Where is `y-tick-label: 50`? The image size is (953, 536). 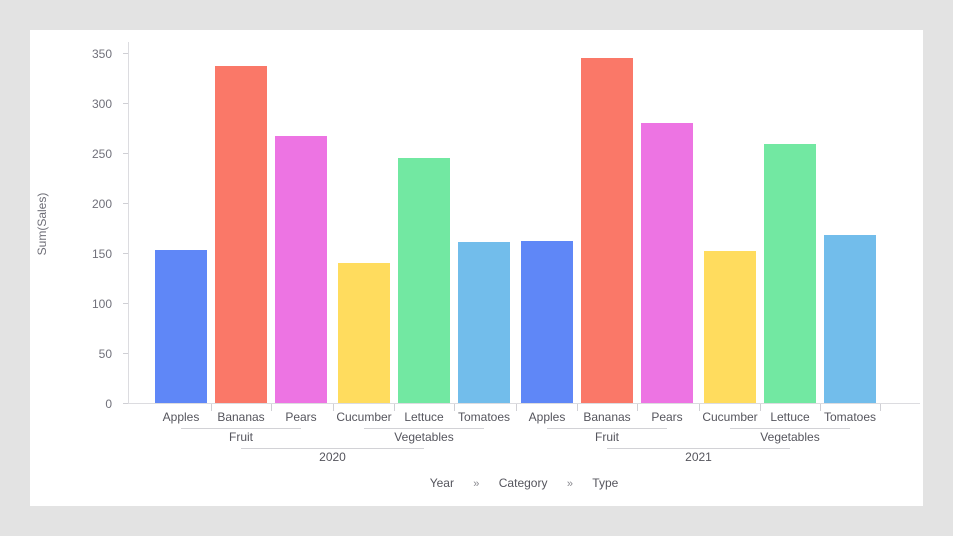 y-tick-label: 50 is located at coordinates (105, 354).